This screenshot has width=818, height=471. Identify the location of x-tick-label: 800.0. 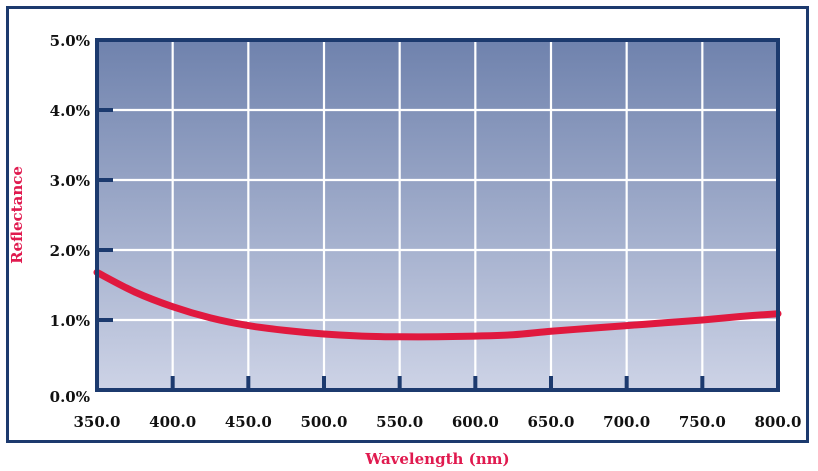
(778, 422).